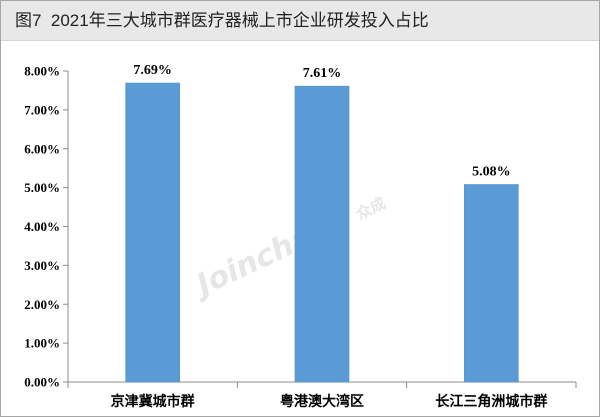  Describe the element at coordinates (42, 109) in the screenshot. I see `y-tick-label: 7.00%` at that location.